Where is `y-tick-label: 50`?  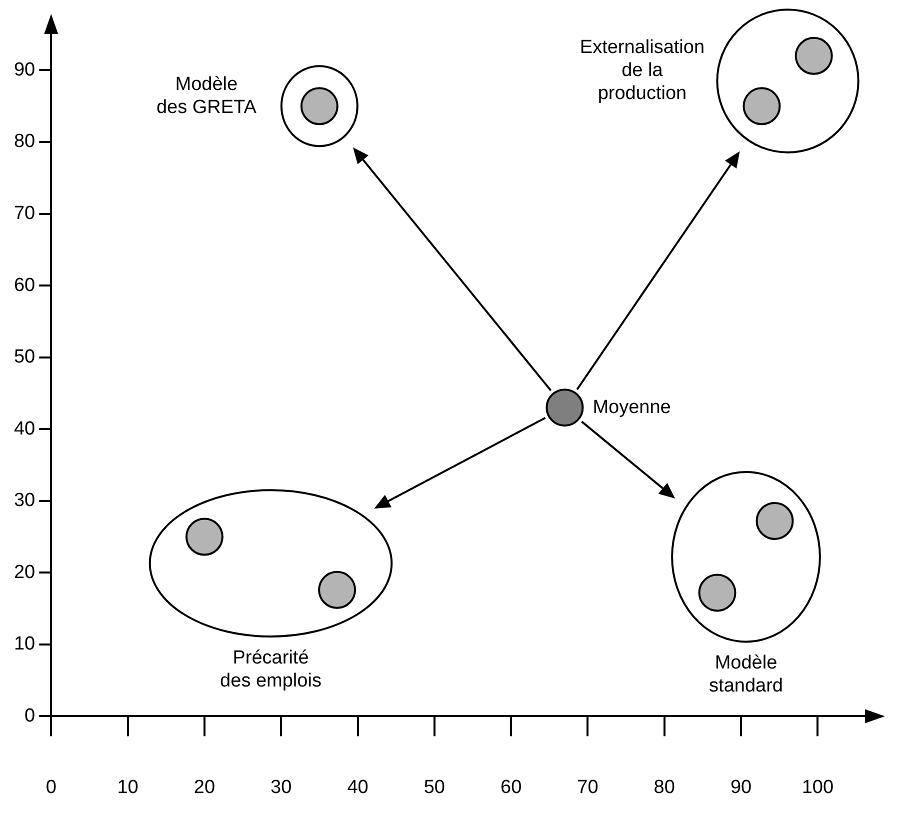
y-tick-label: 50 is located at coordinates (25, 357).